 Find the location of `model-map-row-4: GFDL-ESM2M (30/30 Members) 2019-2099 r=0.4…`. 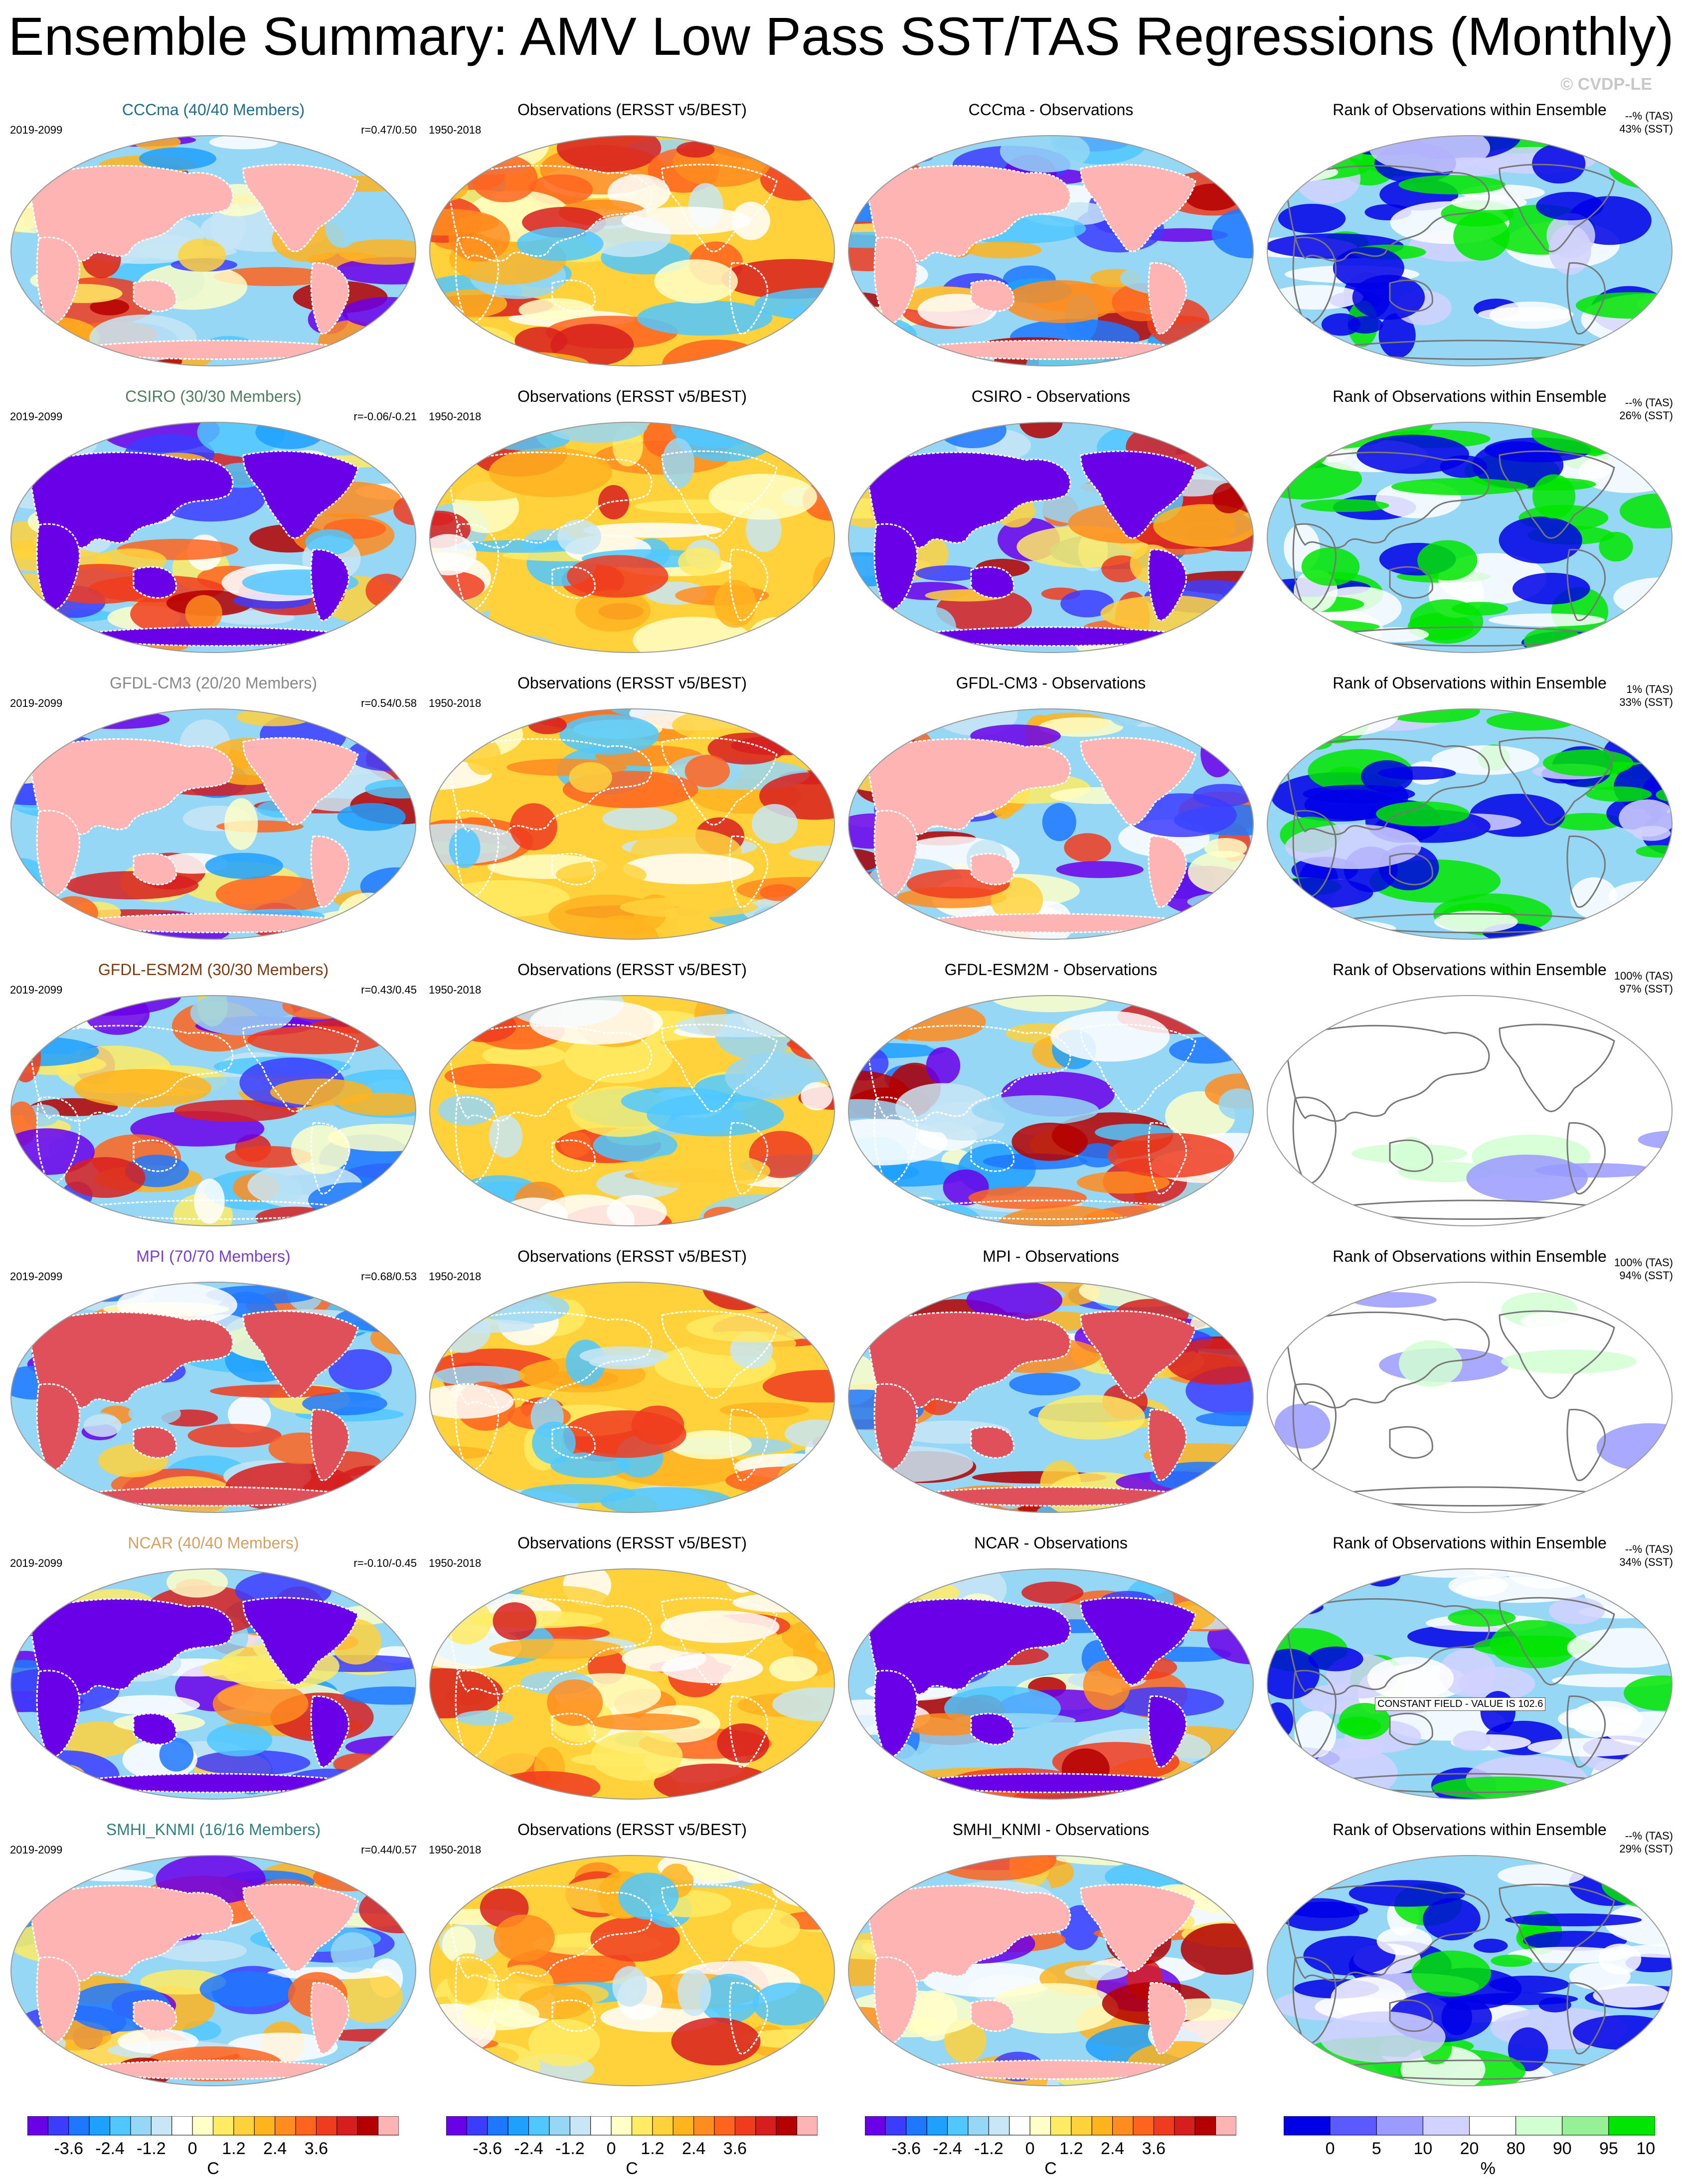

model-map-row-4: GFDL-ESM2M (30/30 Members) 2019-2099 r=0.4… is located at coordinates (214, 1097).